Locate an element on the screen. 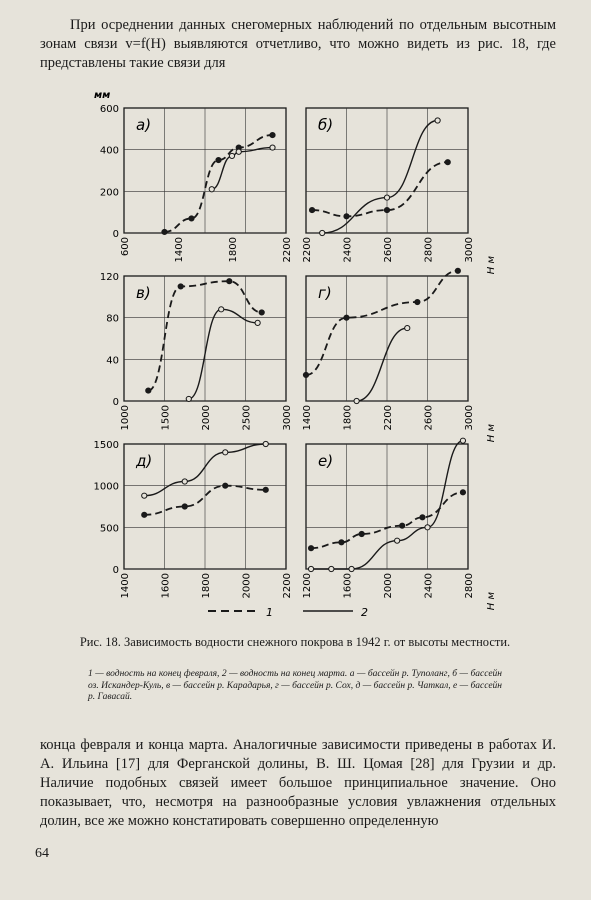 The image size is (591, 900). panel-label: а) is located at coordinates (143, 125).